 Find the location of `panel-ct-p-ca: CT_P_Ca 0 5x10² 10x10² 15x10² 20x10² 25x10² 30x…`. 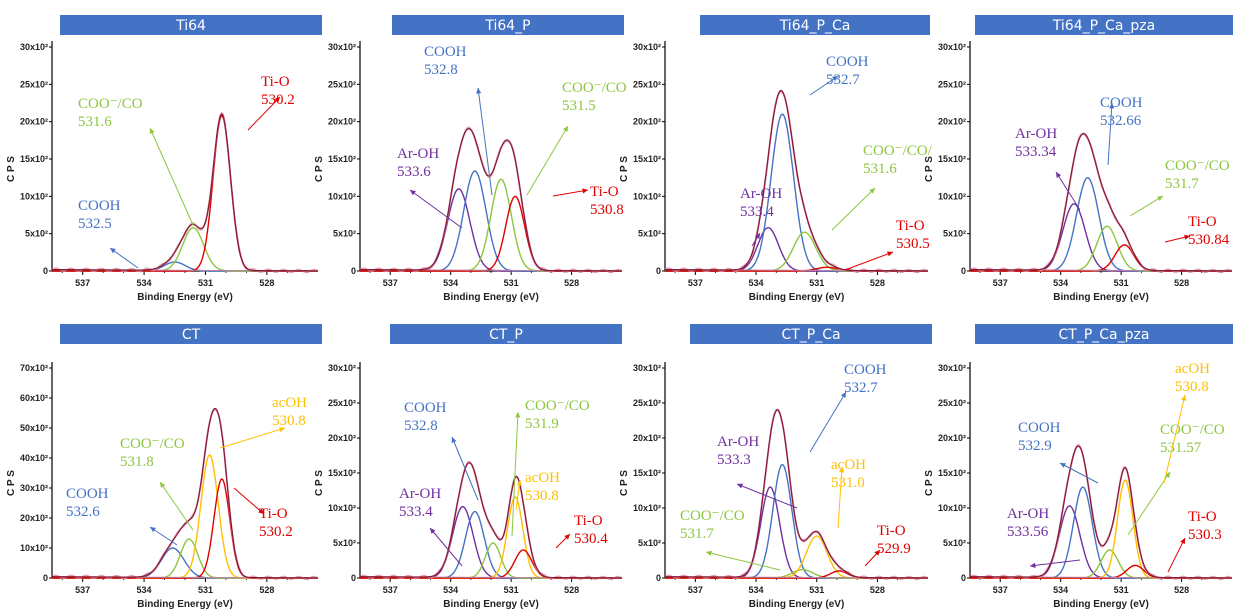

panel-ct-p-ca: CT_P_Ca 0 5x10² 10x10² 15x10² 20x10² 25x10² 30x… is located at coordinates (775, 467).